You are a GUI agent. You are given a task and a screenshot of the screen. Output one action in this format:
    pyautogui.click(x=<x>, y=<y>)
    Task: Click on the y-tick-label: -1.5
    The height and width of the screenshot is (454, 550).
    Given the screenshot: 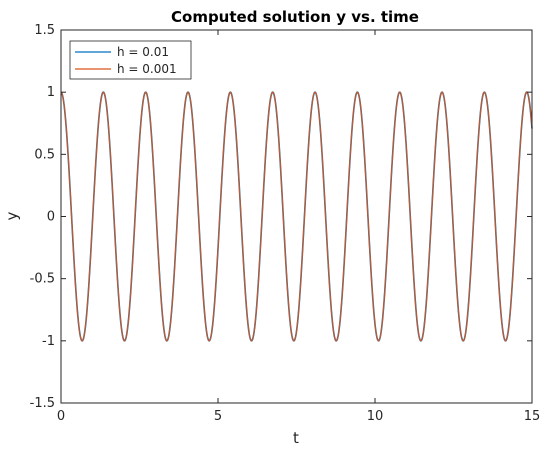 What is the action you would take?
    pyautogui.click(x=42, y=403)
    